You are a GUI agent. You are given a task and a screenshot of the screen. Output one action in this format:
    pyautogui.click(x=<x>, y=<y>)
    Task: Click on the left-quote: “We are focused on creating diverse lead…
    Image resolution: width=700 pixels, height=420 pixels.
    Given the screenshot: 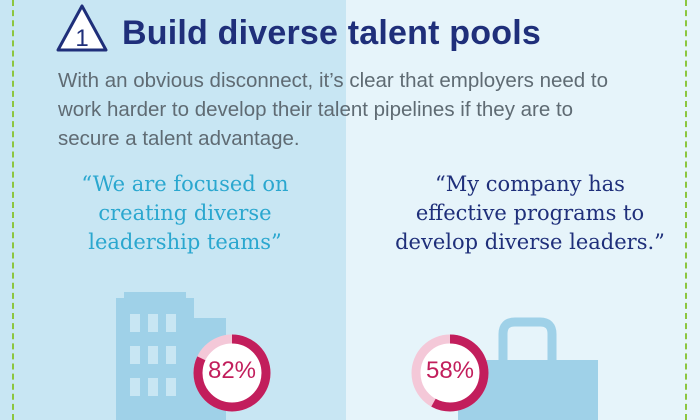 What is the action you would take?
    pyautogui.click(x=185, y=213)
    